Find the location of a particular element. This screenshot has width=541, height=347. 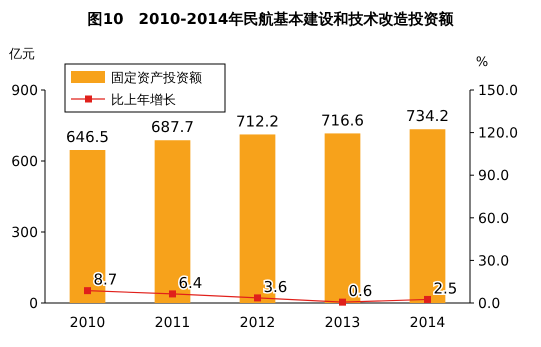

y2-tick-label: 0.0 is located at coordinates (489, 304).